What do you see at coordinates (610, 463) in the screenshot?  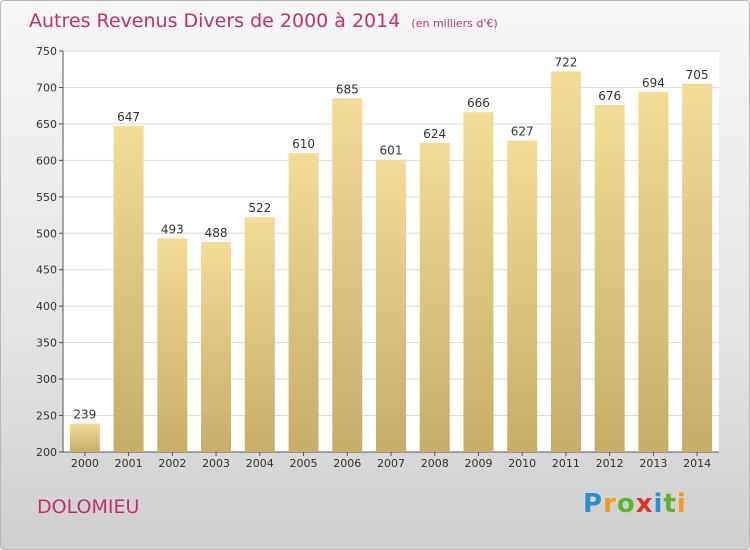 I see `x-tick-label: 2012` at bounding box center [610, 463].